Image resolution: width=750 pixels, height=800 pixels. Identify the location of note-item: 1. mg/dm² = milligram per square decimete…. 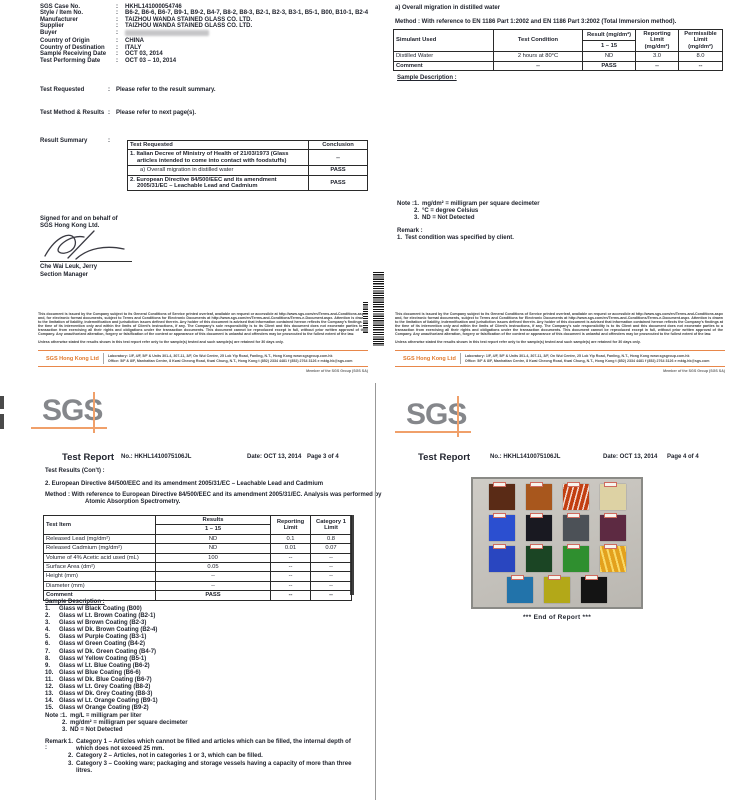
(555, 204).